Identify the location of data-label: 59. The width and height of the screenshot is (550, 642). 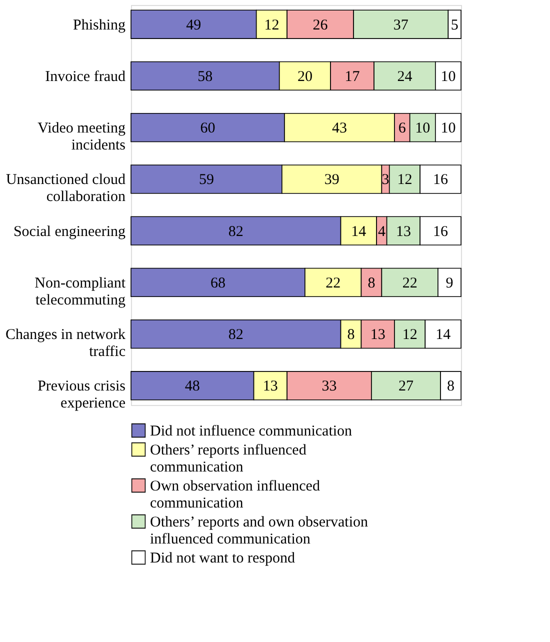
(206, 180).